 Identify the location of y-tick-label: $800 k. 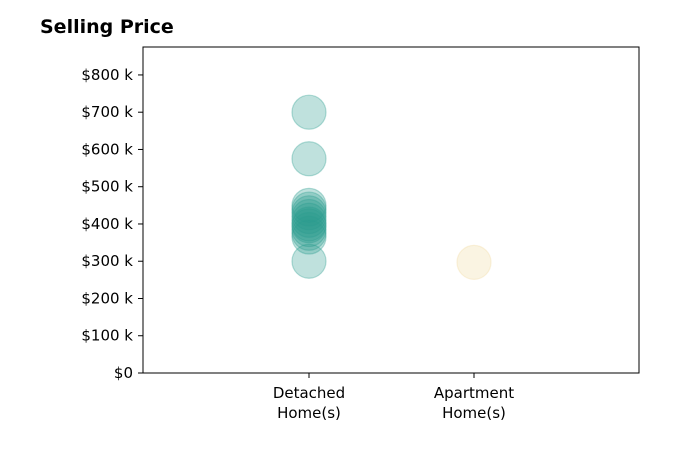
(107, 75).